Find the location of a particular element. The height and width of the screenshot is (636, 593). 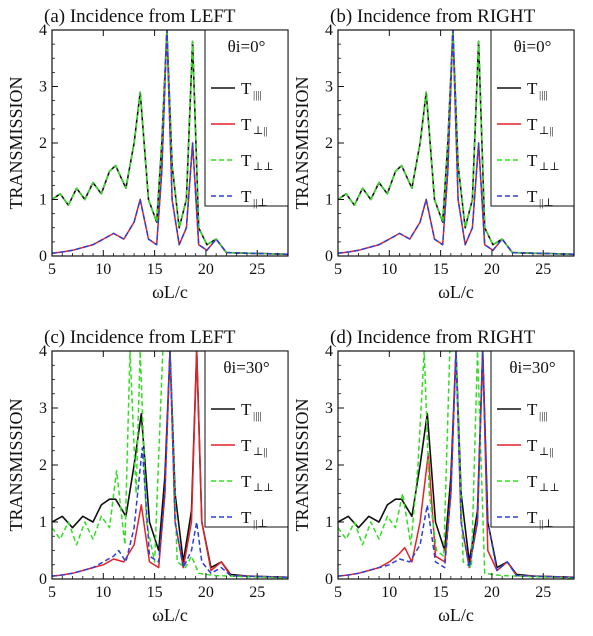

chart-title: (b) Incidence from RIGHT is located at coordinates (433, 16).